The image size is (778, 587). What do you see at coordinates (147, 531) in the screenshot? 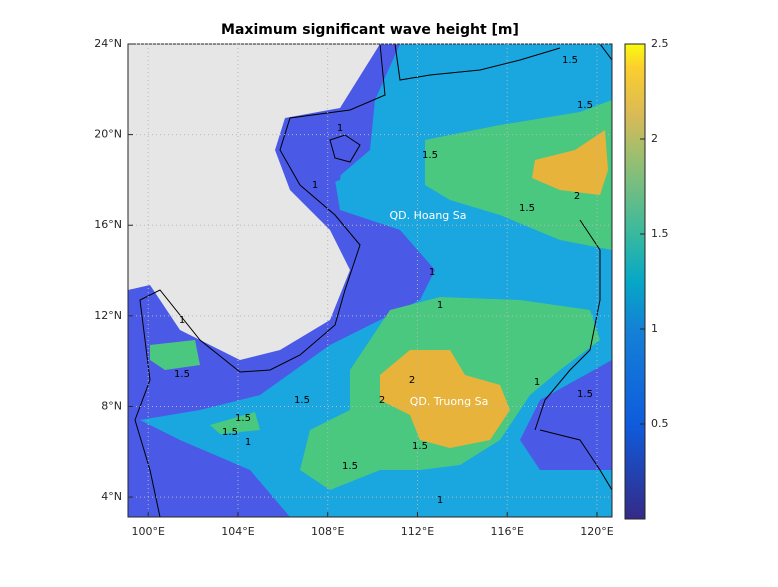
I see `x-tick-label: 100°E` at bounding box center [147, 531].